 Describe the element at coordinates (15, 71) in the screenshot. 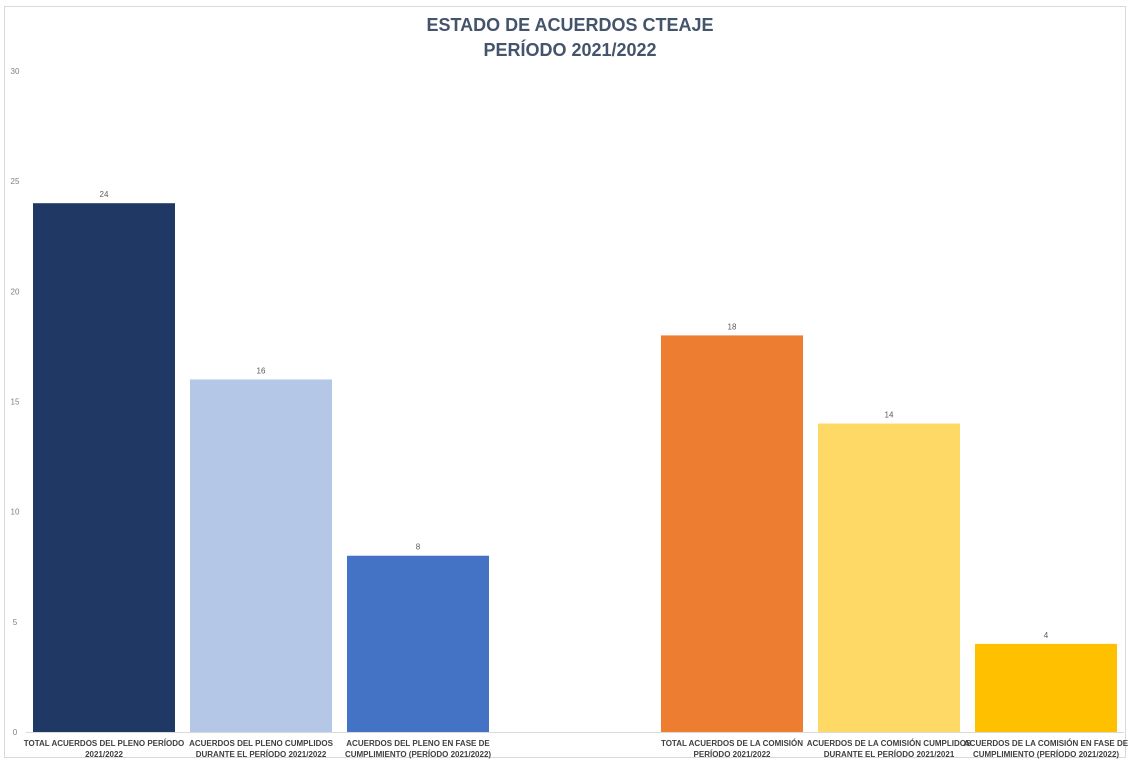

I see `y-tick-label: 30` at that location.